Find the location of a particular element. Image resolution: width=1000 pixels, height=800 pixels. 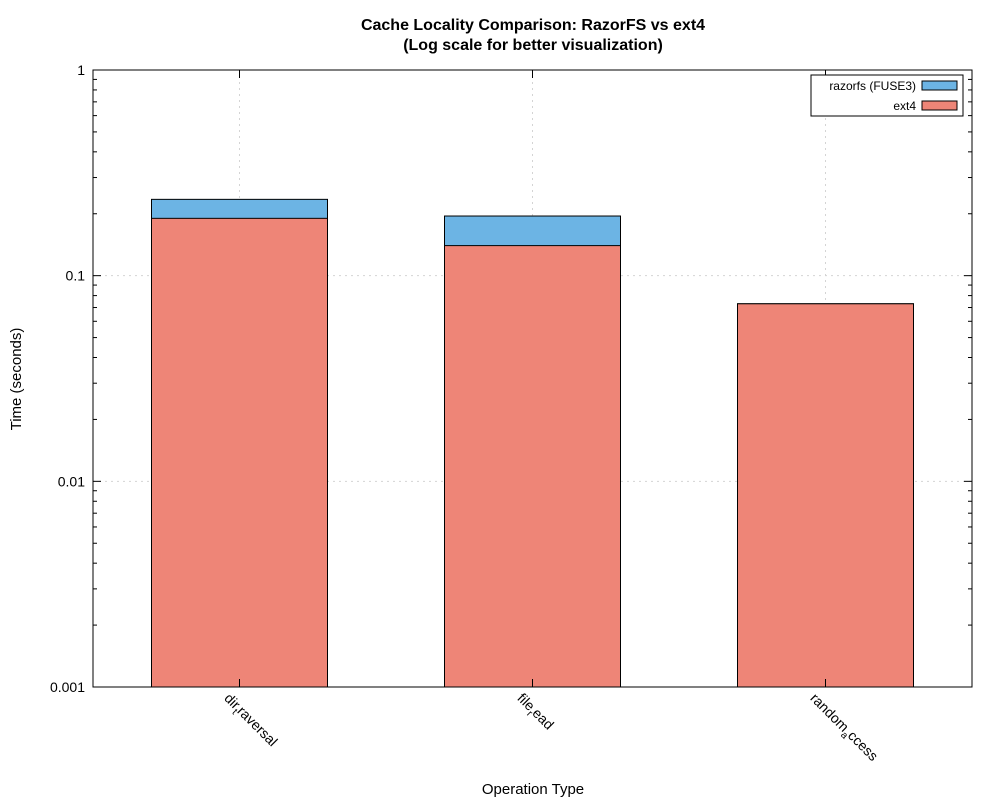

y-tick-label: 0.001 is located at coordinates (67, 687).